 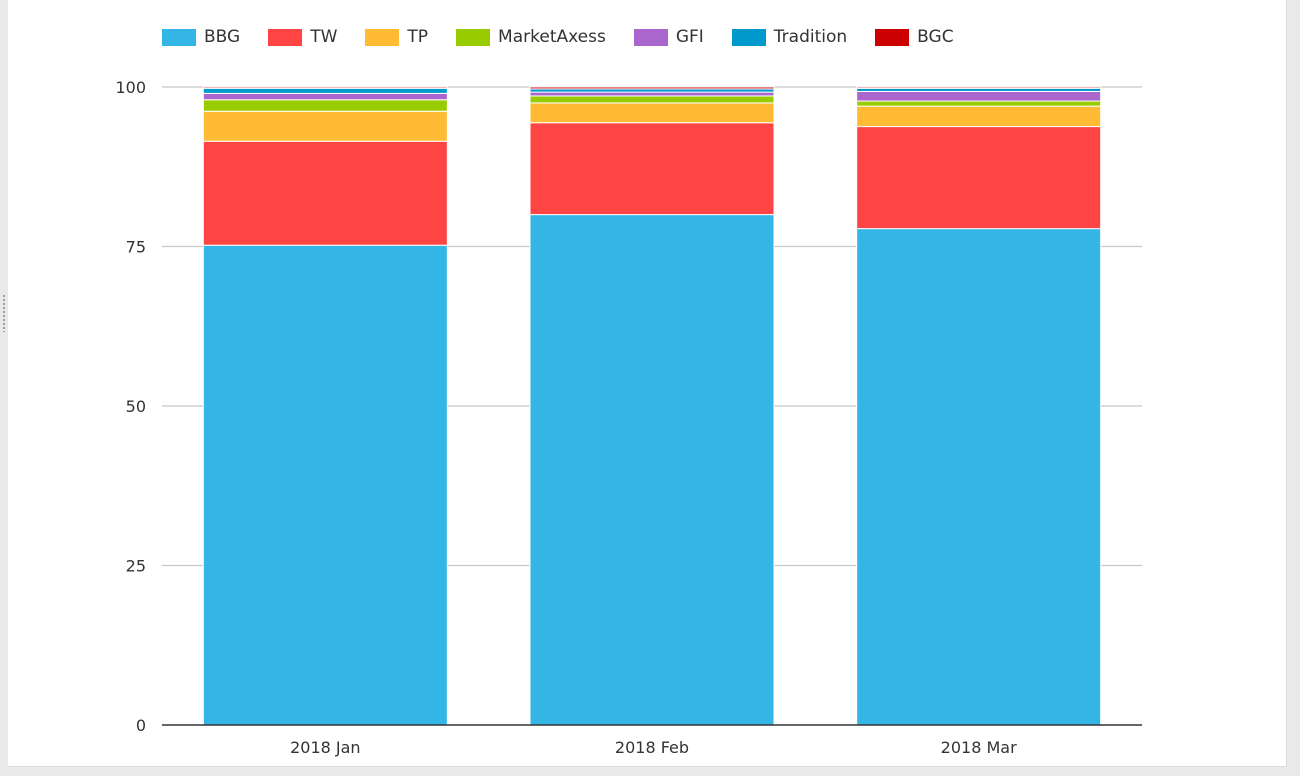 What do you see at coordinates (136, 247) in the screenshot?
I see `y-tick-label: 75` at bounding box center [136, 247].